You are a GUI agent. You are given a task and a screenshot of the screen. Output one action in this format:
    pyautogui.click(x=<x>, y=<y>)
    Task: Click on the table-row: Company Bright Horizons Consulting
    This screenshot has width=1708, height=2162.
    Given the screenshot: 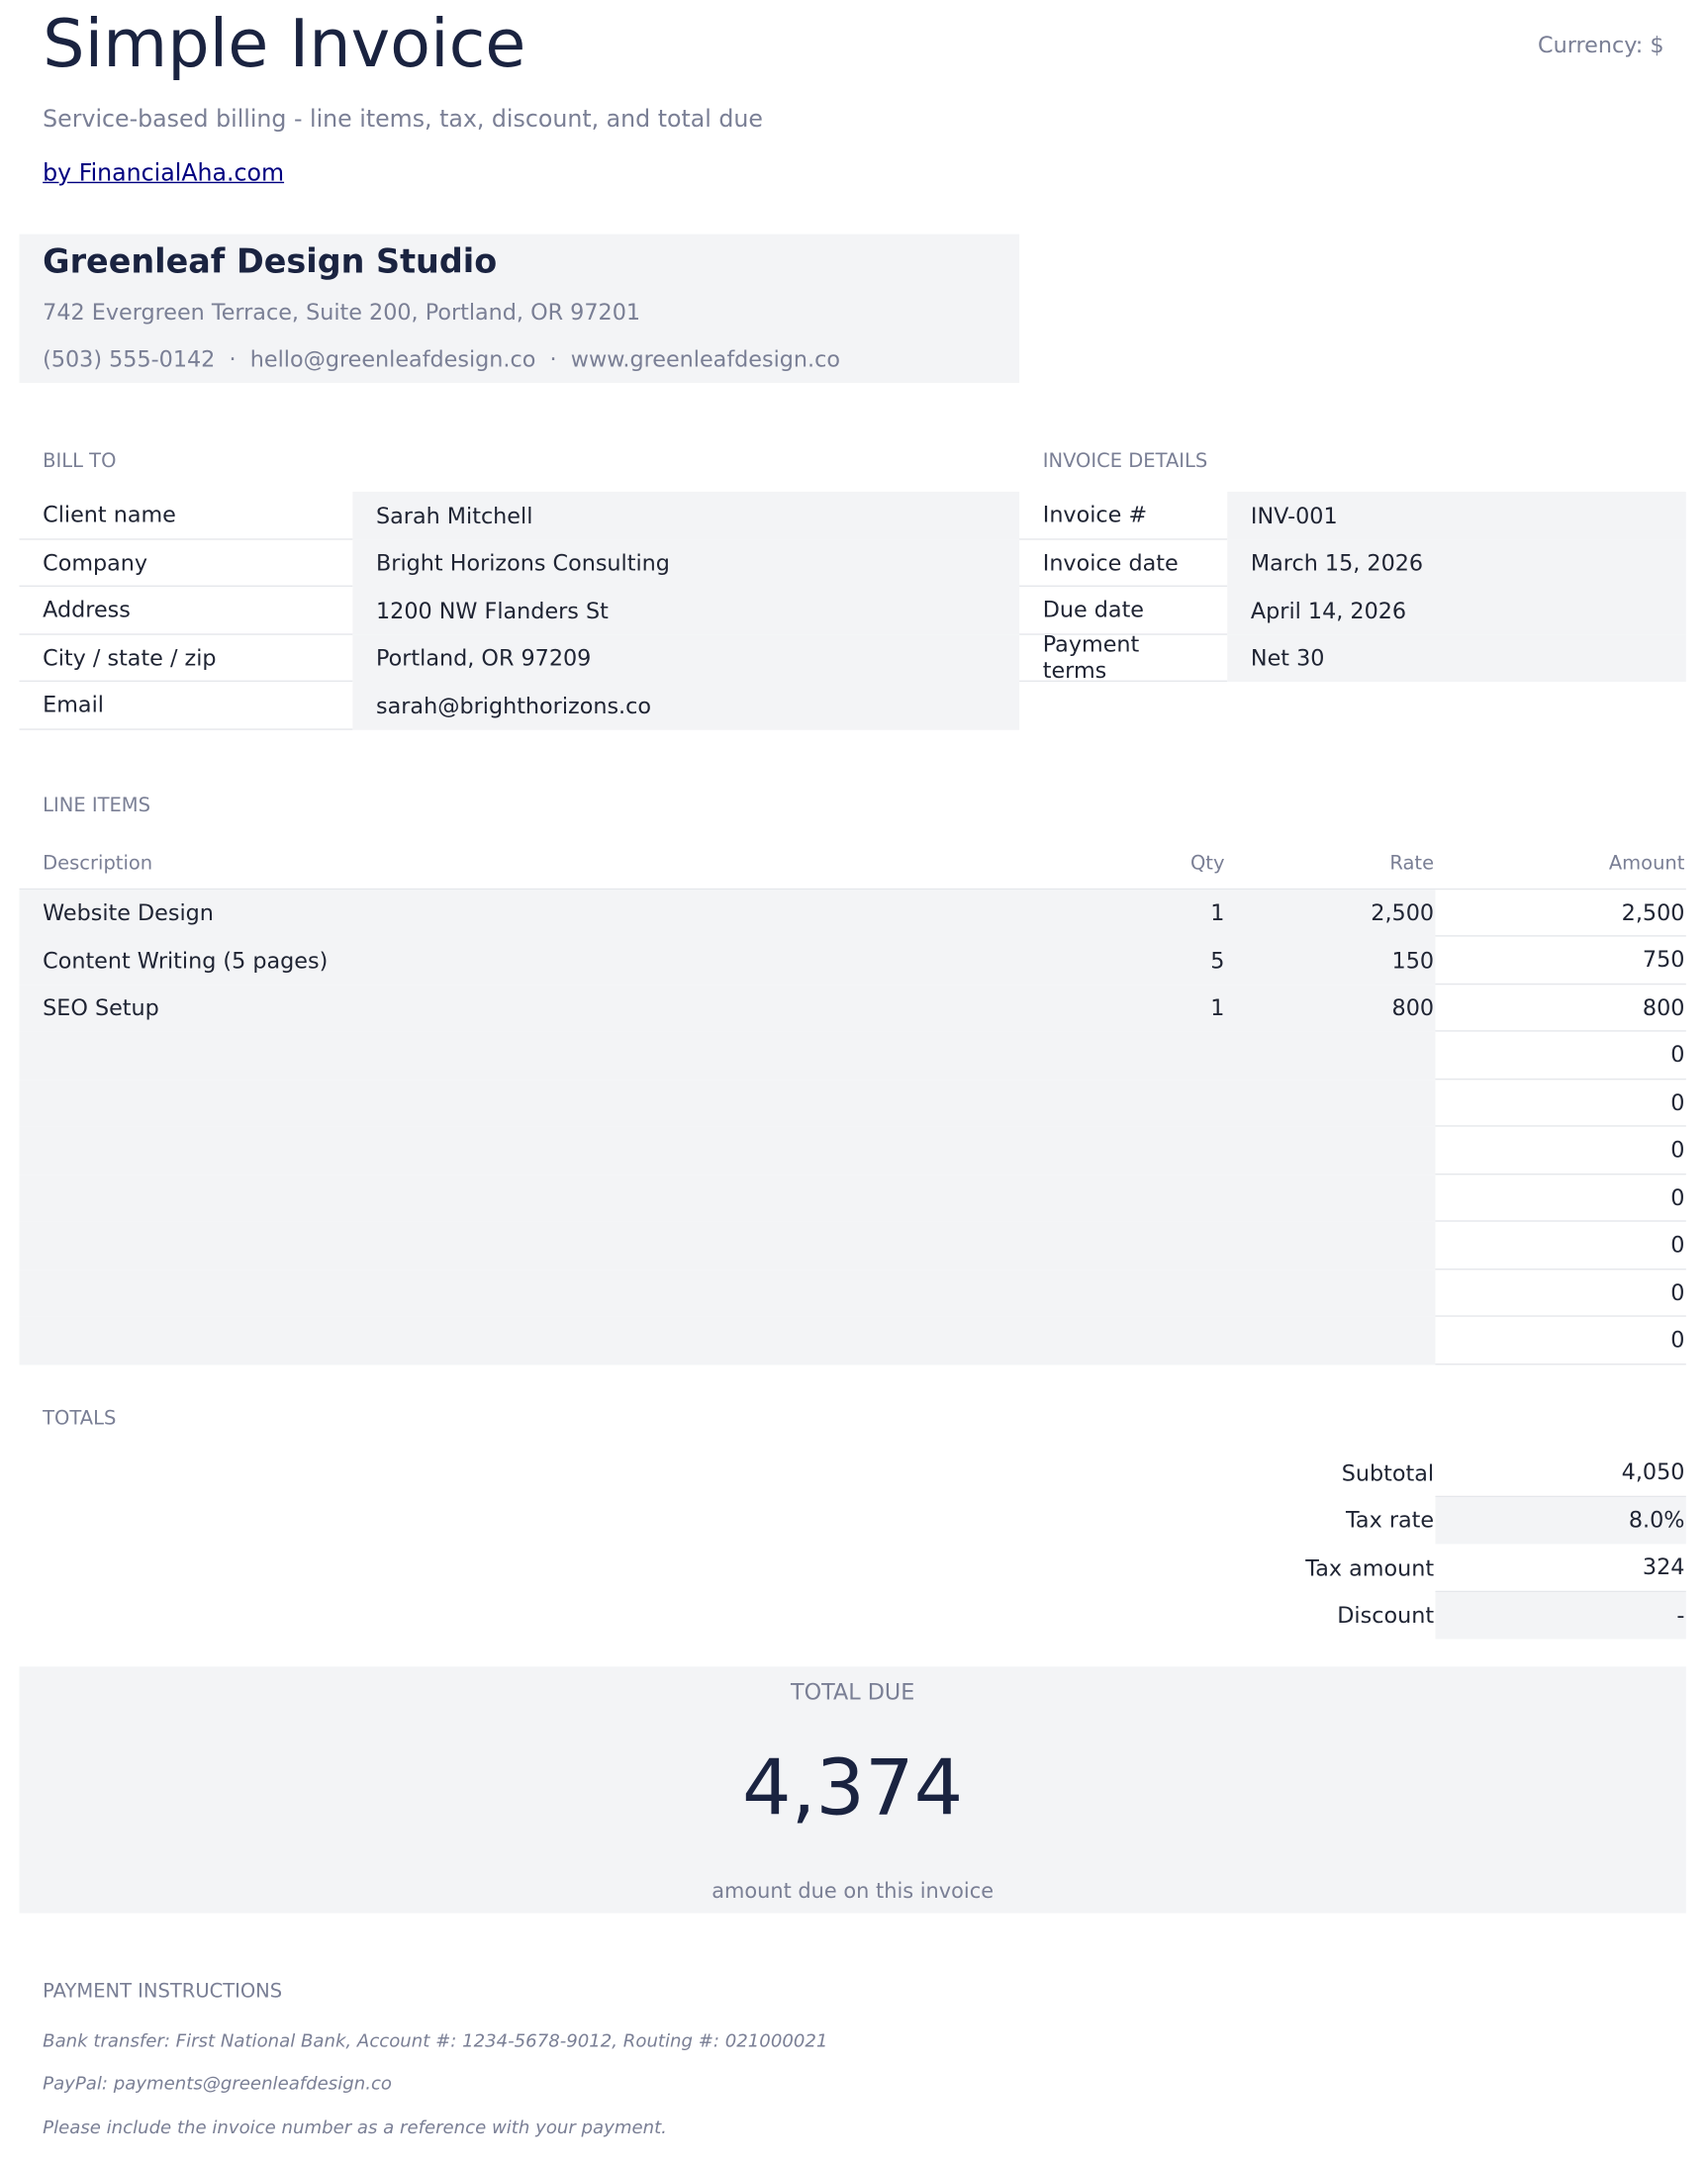 What is the action you would take?
    pyautogui.click(x=519, y=562)
    